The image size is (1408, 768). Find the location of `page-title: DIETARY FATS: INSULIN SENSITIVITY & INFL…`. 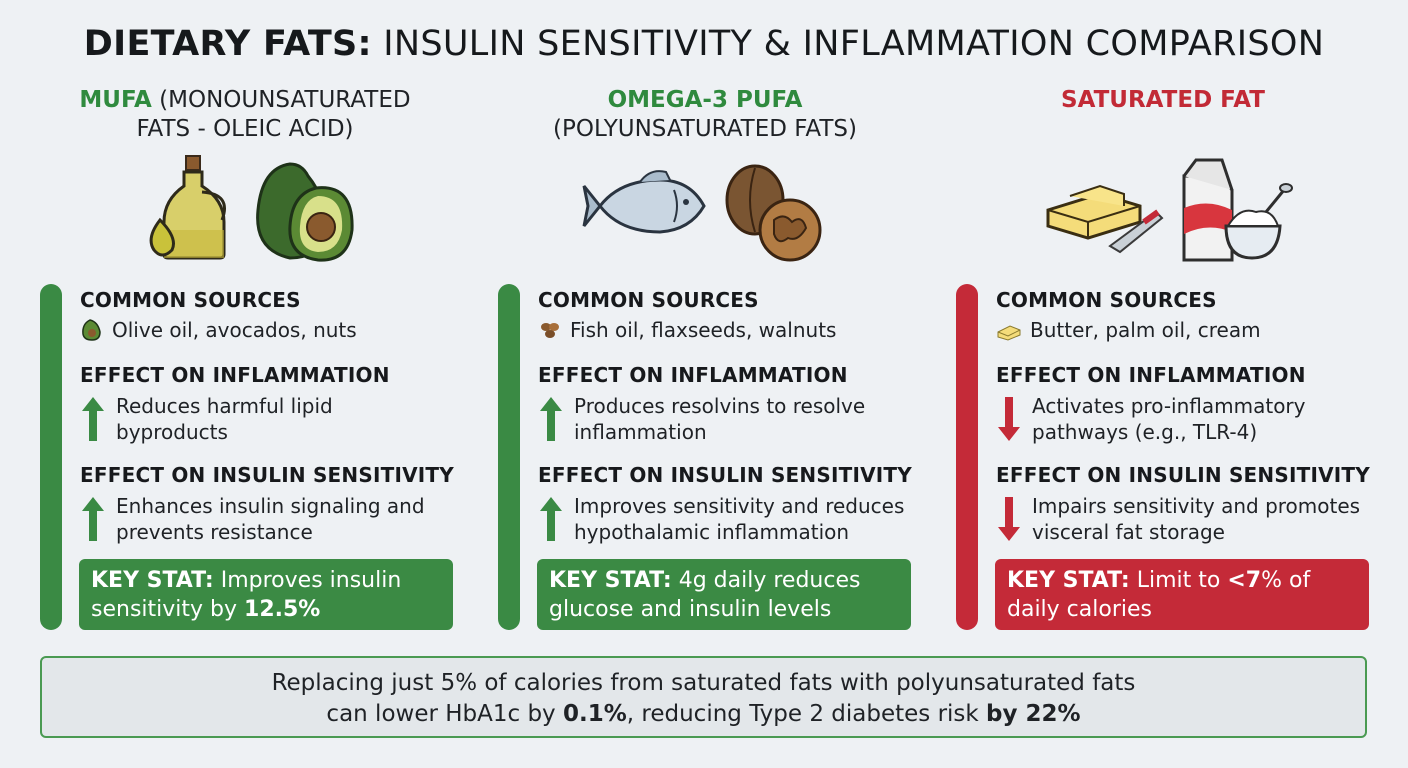

page-title: DIETARY FATS: INSULIN SENSITIVITY & INFL… is located at coordinates (704, 44).